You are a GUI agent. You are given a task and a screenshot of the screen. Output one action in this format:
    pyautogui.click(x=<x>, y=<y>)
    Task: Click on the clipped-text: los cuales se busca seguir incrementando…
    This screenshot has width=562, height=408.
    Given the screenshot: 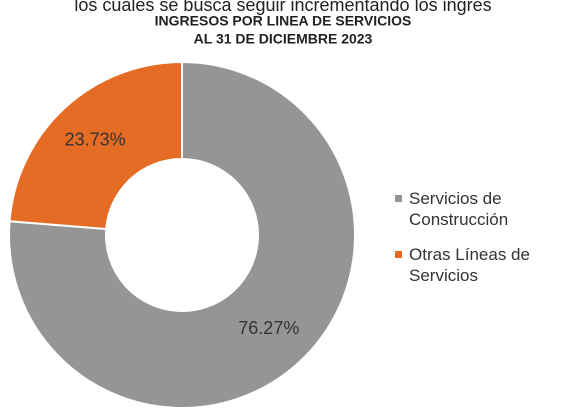 What is the action you would take?
    pyautogui.click(x=282, y=7)
    